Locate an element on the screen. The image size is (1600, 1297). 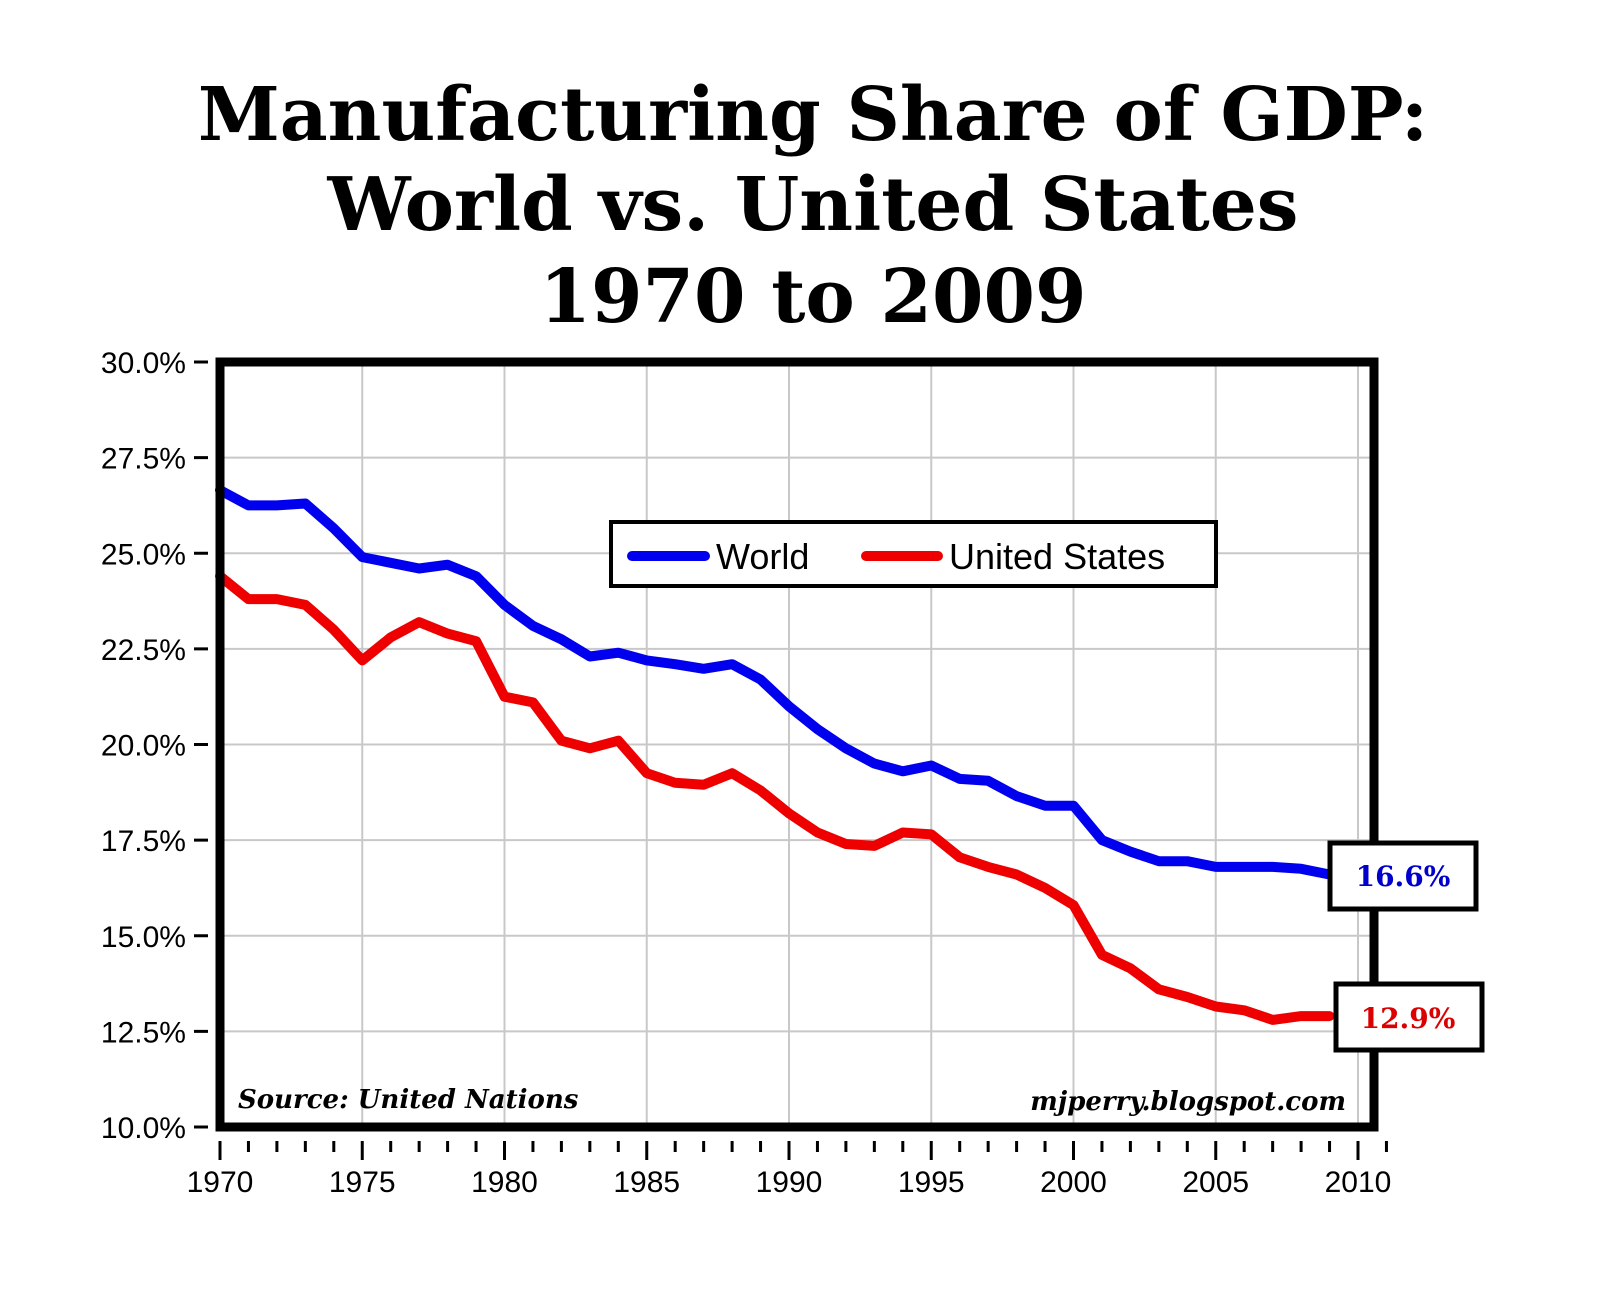
legend-label-united-states: United States is located at coordinates (1057, 556).